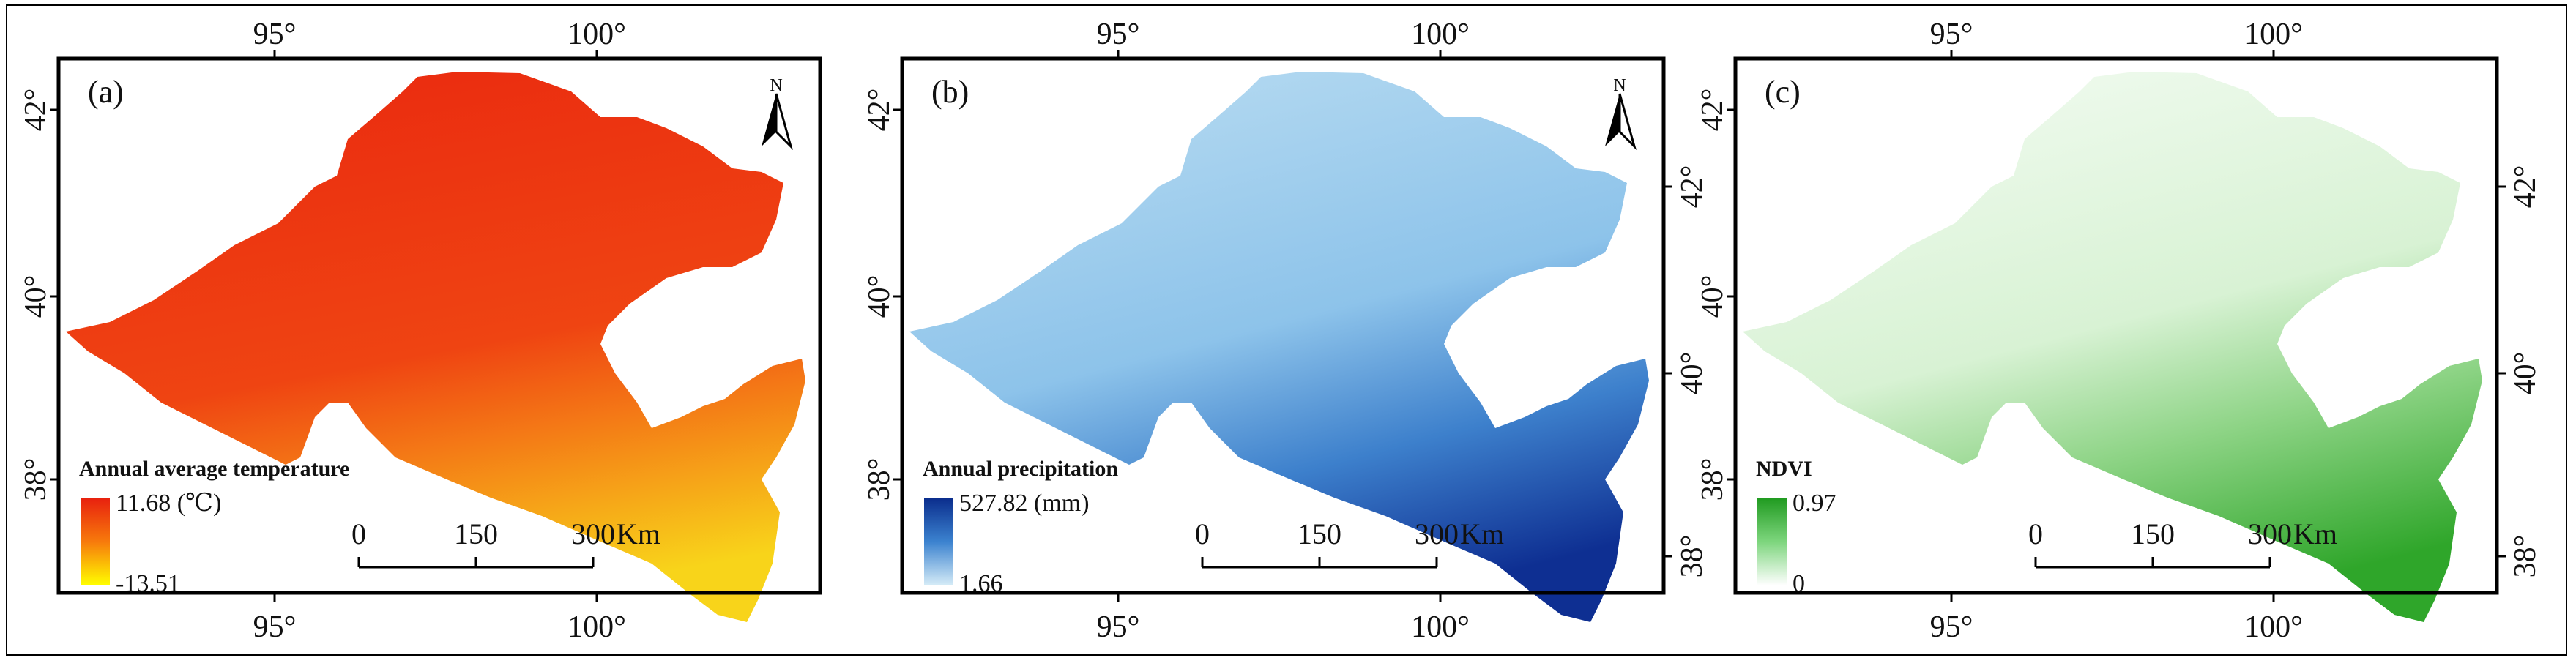 This screenshot has width=2576, height=666. I want to click on panel-label: (a), so click(106, 92).